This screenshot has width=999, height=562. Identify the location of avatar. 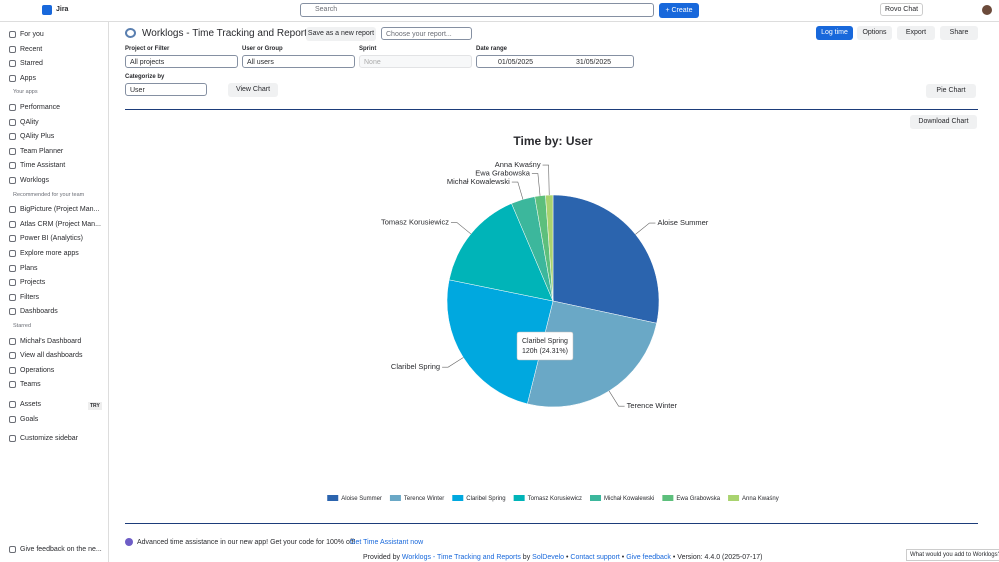
(987, 10).